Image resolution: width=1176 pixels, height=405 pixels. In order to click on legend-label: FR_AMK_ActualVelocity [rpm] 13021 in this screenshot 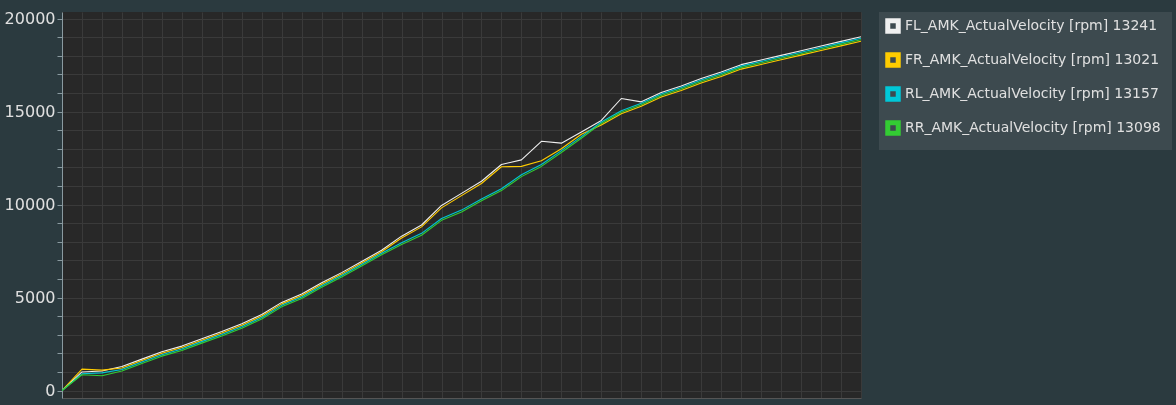, I will do `click(1032, 59)`.